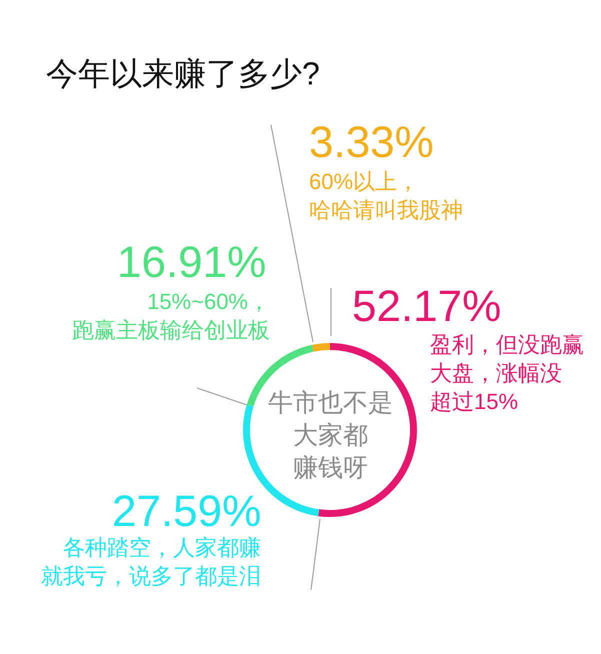  Describe the element at coordinates (386, 196) in the screenshot. I see `slice-label: 60%以上，哈哈请叫我股神` at that location.